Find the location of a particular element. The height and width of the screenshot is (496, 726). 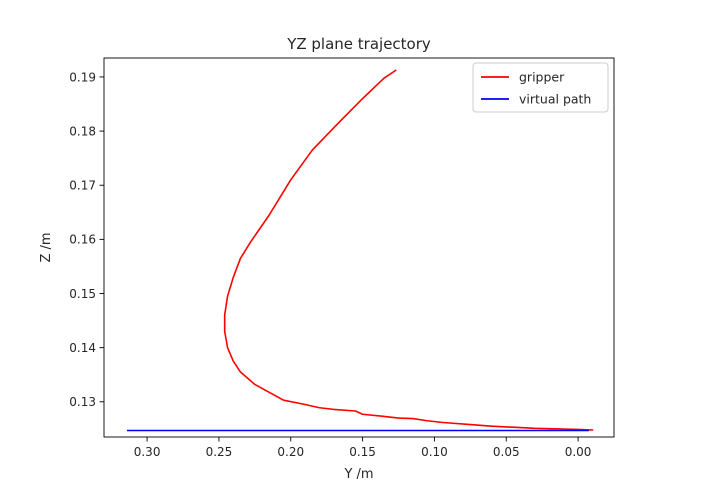

legend-label-gripper: gripper is located at coordinates (542, 76).